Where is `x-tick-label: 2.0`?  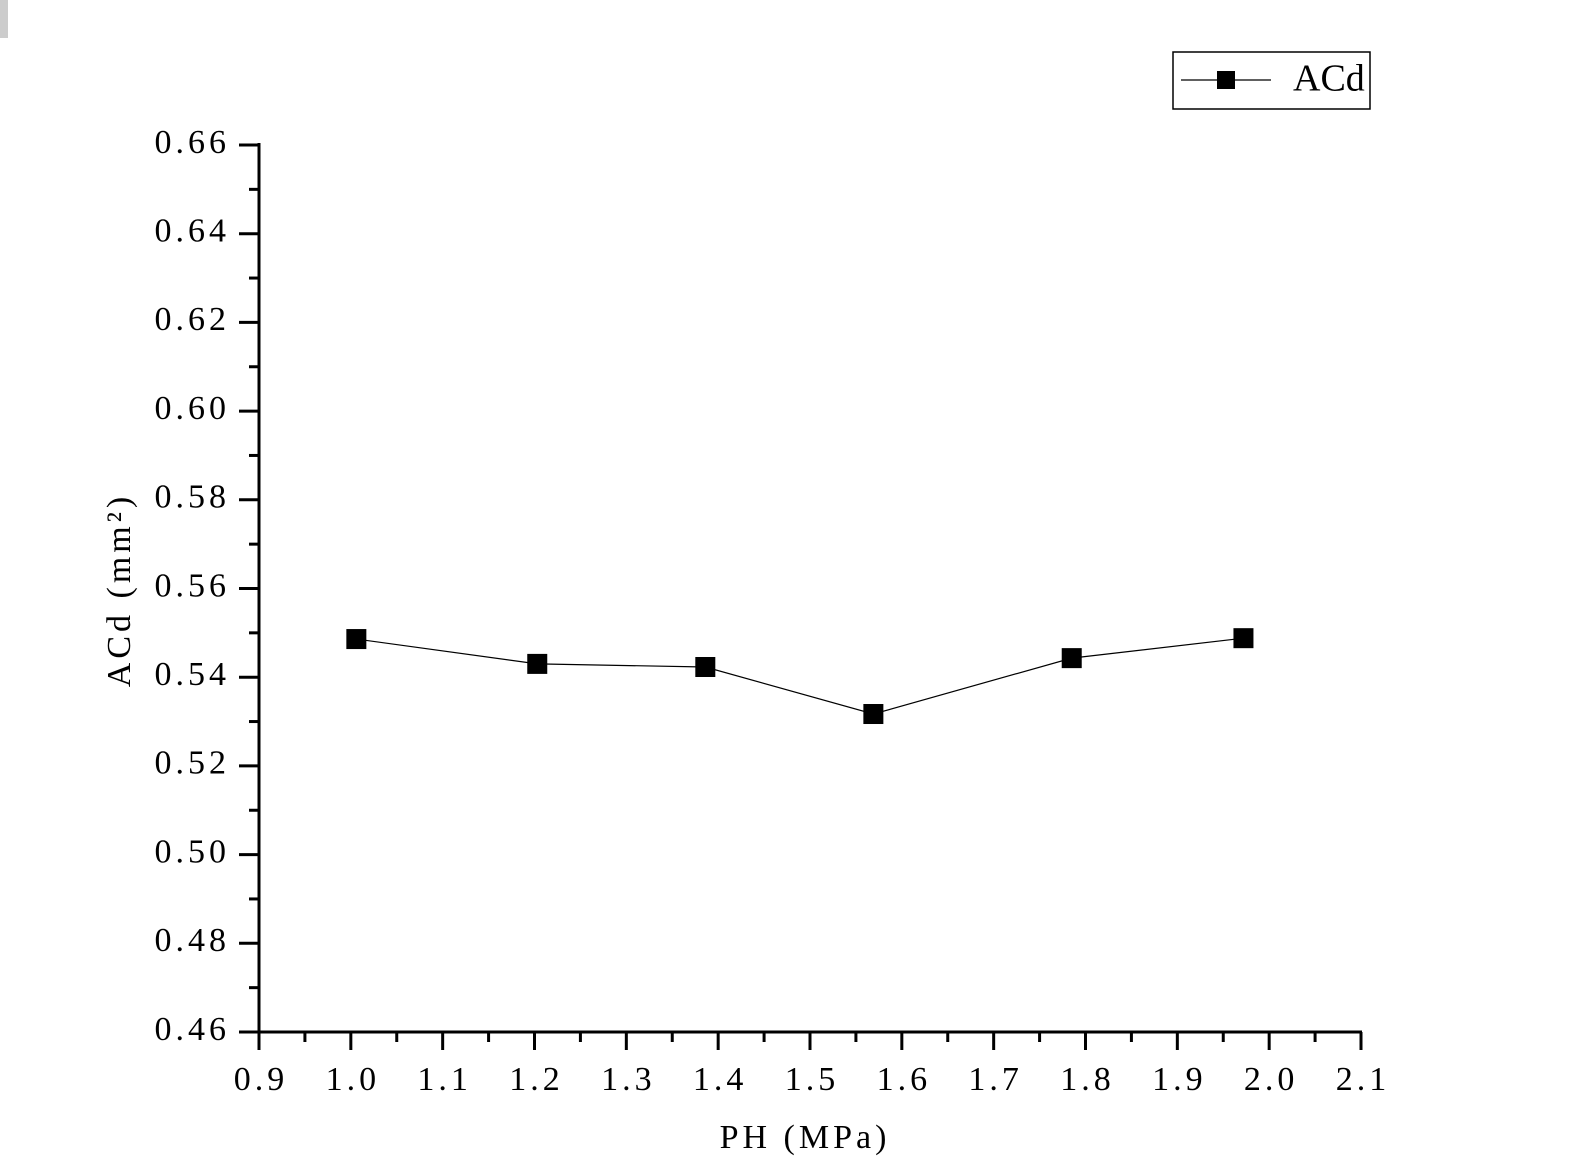
x-tick-label: 2.0 is located at coordinates (1271, 1079).